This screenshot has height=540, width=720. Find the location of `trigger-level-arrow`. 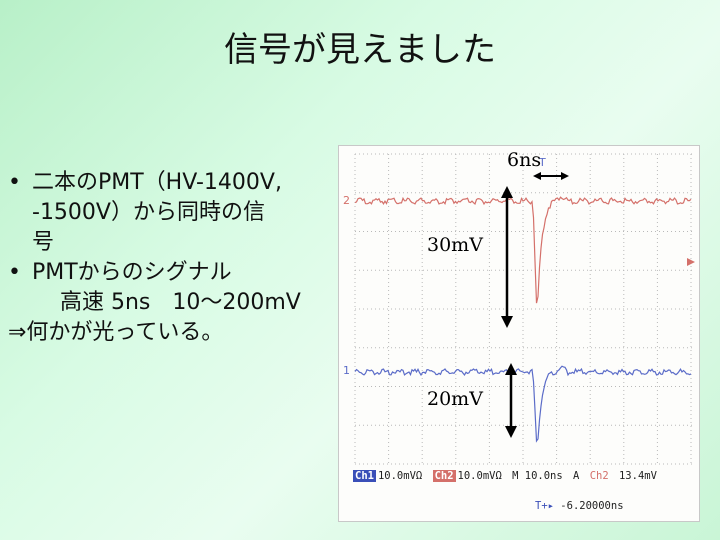

trigger-level-arrow is located at coordinates (691, 262).